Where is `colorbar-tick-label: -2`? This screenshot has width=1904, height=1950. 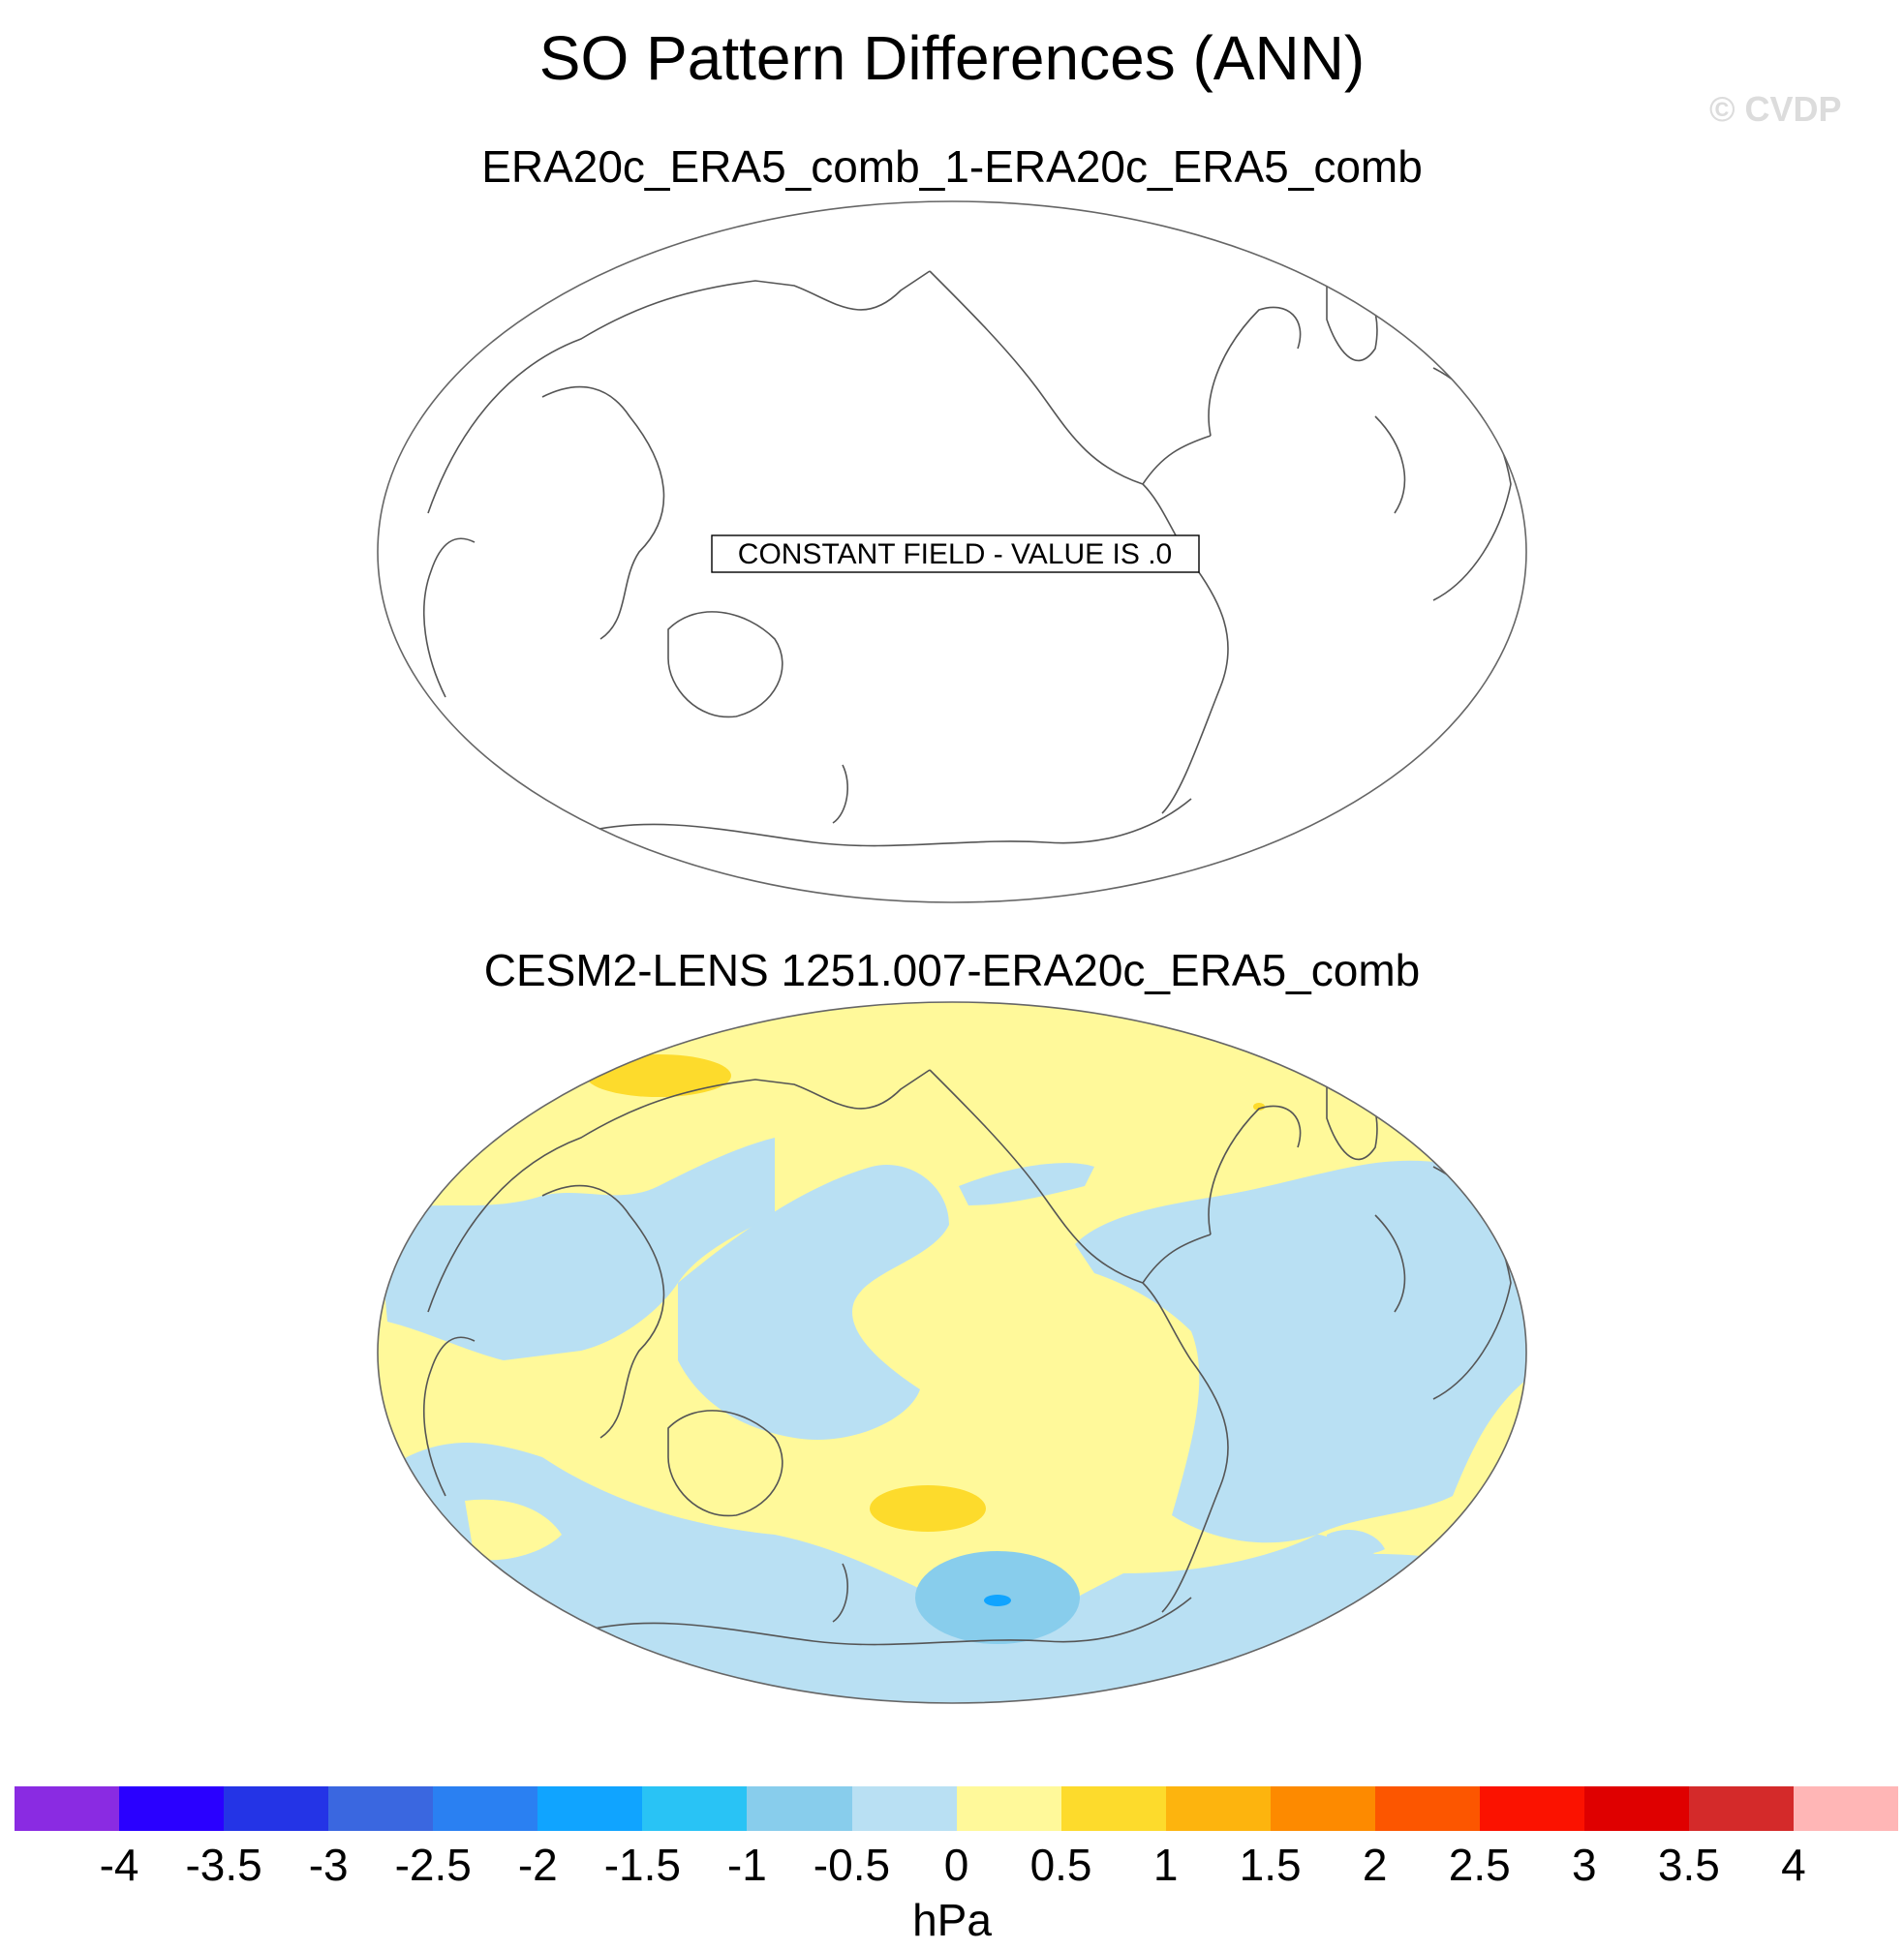
colorbar-tick-label: -2 is located at coordinates (537, 1865).